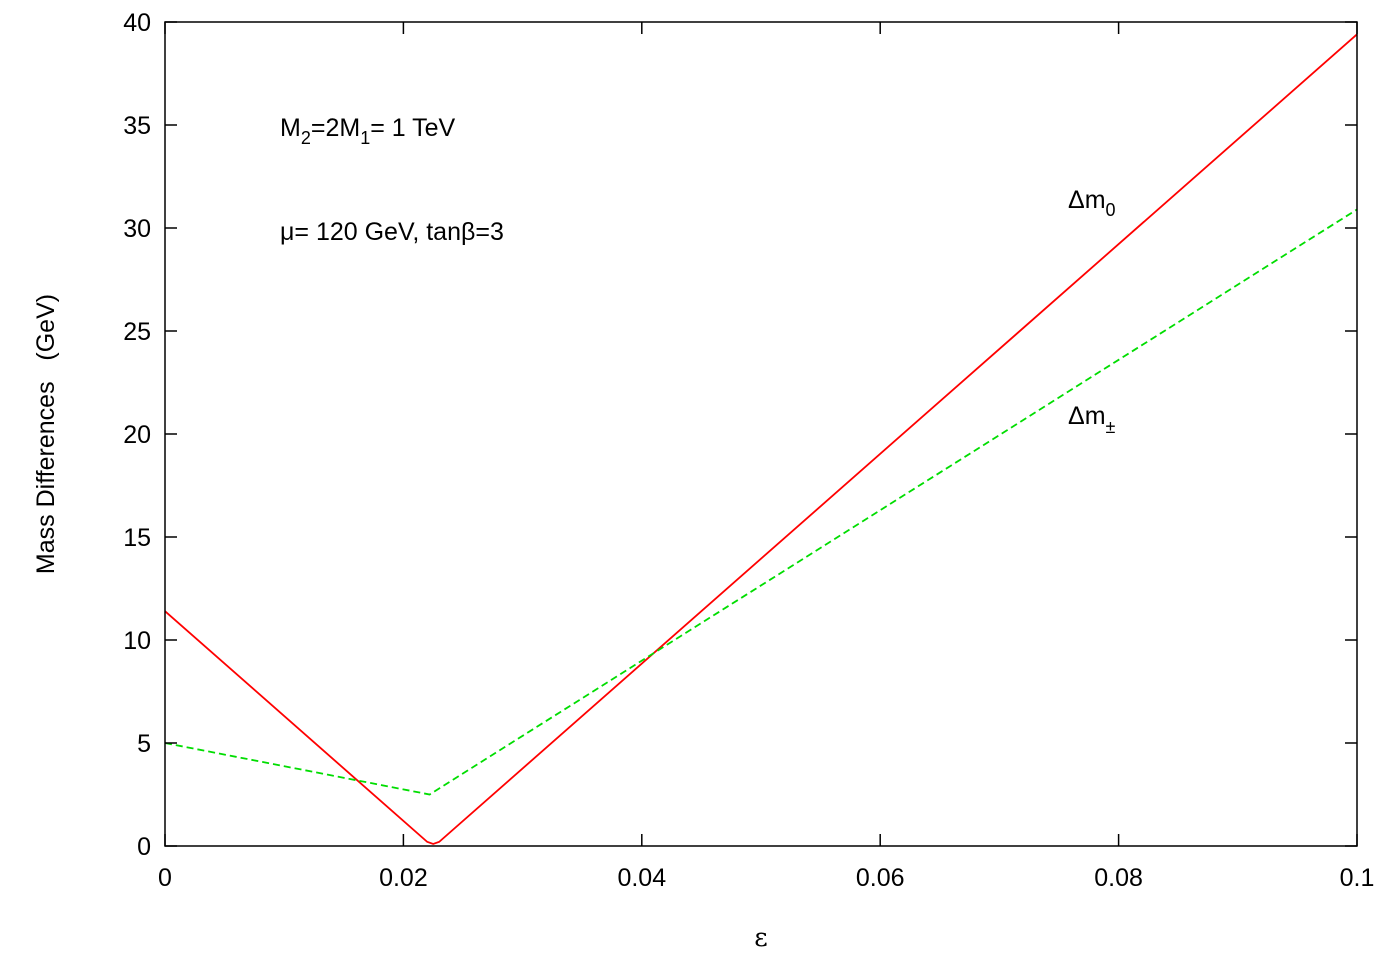  Describe the element at coordinates (641, 878) in the screenshot. I see `x-tick-label: 0.04` at that location.